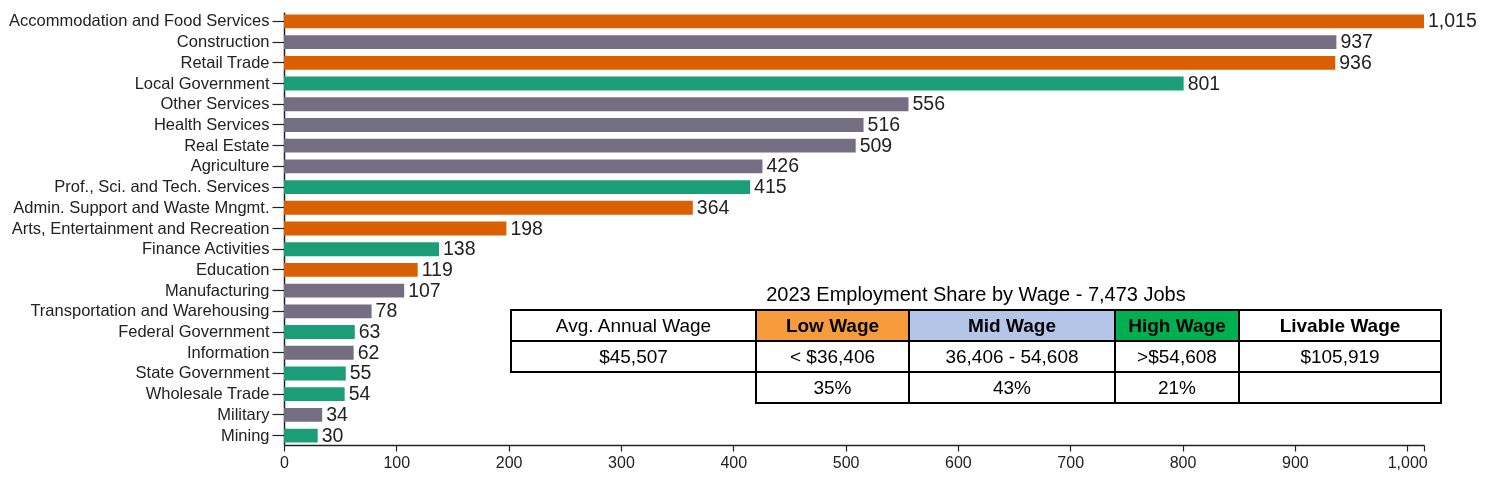 The width and height of the screenshot is (1498, 477). What do you see at coordinates (832, 356) in the screenshot?
I see `annotation: < $36,406` at bounding box center [832, 356].